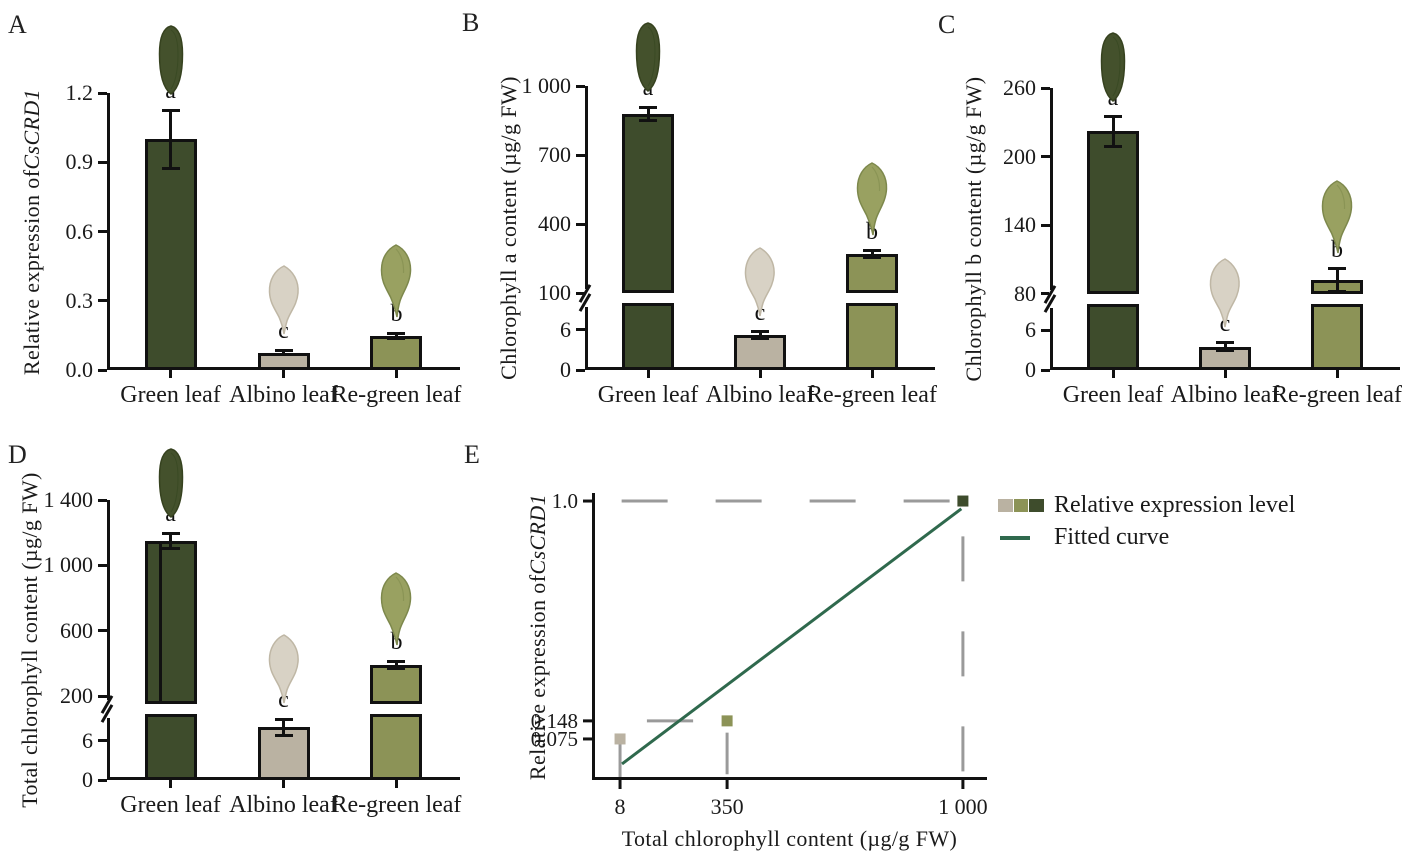 The image size is (1421, 857). Describe the element at coordinates (1037, 505) in the screenshot. I see `legend-square-dark` at that location.